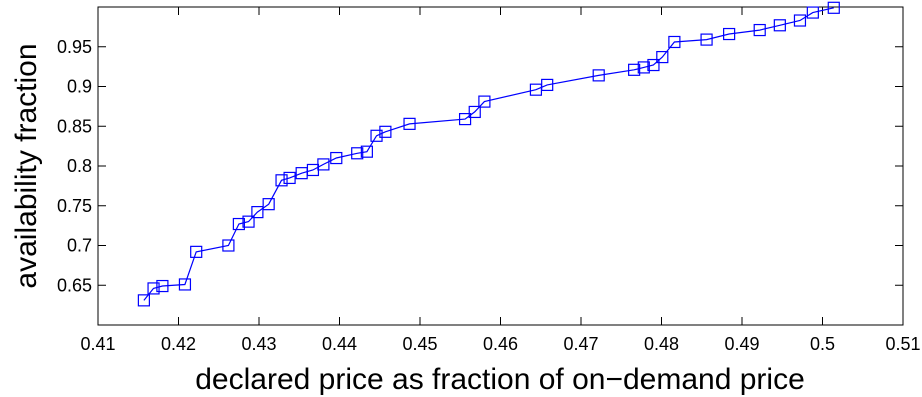 Image resolution: width=922 pixels, height=397 pixels. What do you see at coordinates (500, 344) in the screenshot?
I see `x-tick-label: 0.46` at bounding box center [500, 344].